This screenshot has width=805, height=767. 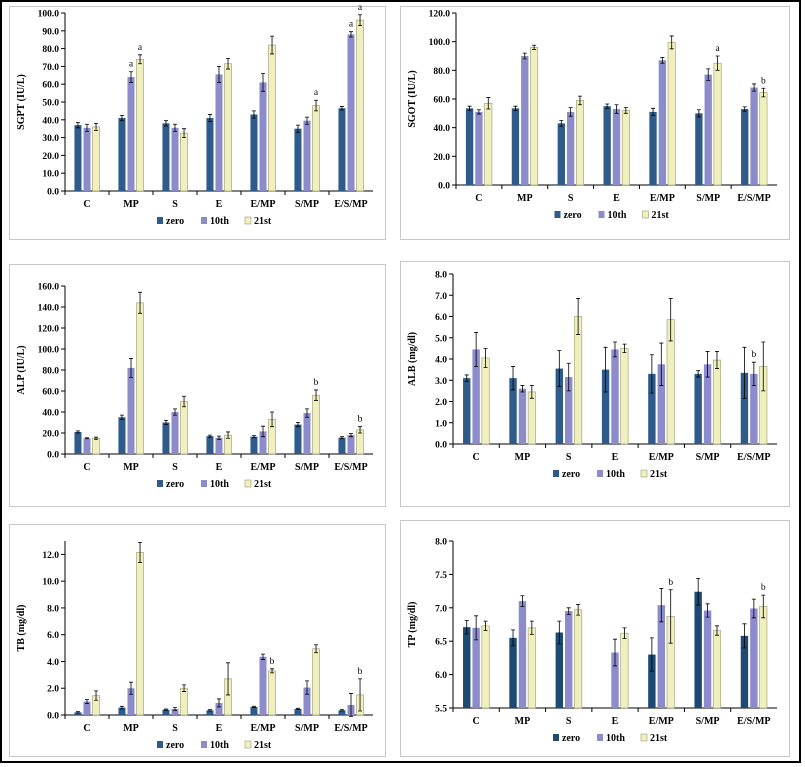 What do you see at coordinates (50, 121) in the screenshot?
I see `y-tick-label: 40.0` at bounding box center [50, 121].